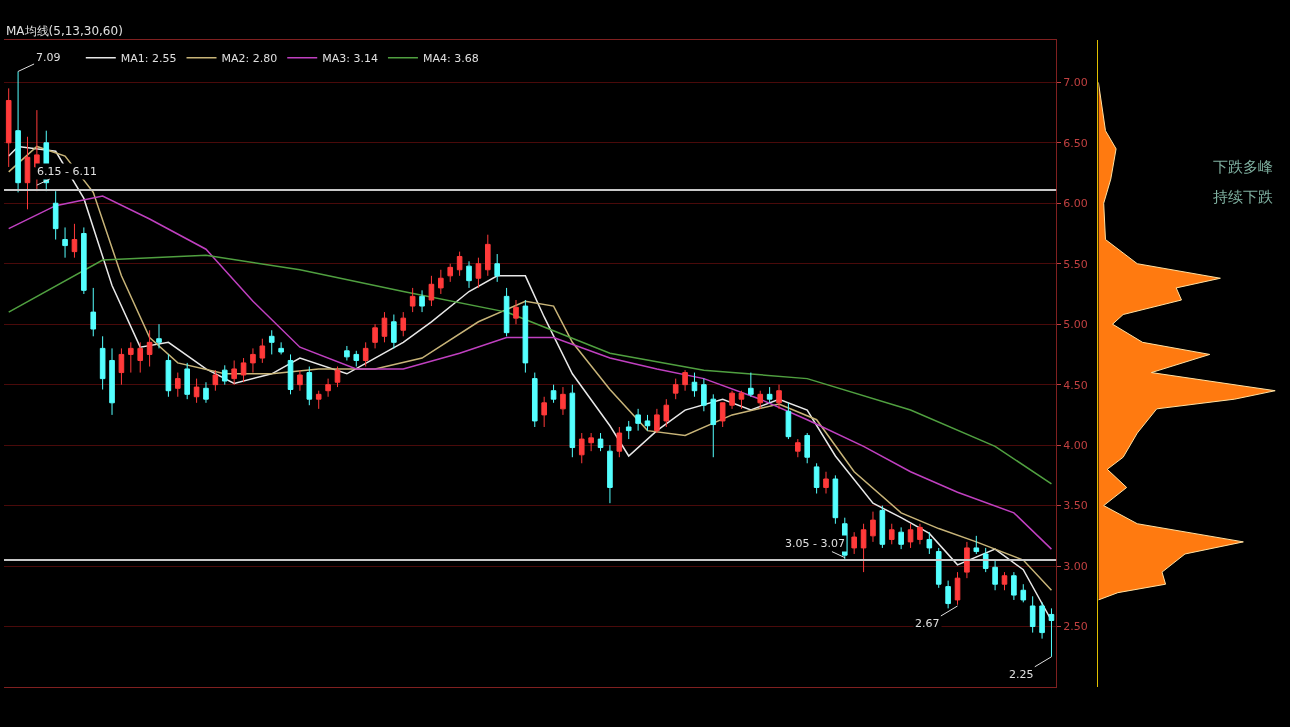 This screenshot has width=1290, height=727. Describe the element at coordinates (927, 623) in the screenshot. I see `annotation: 2.67` at that location.